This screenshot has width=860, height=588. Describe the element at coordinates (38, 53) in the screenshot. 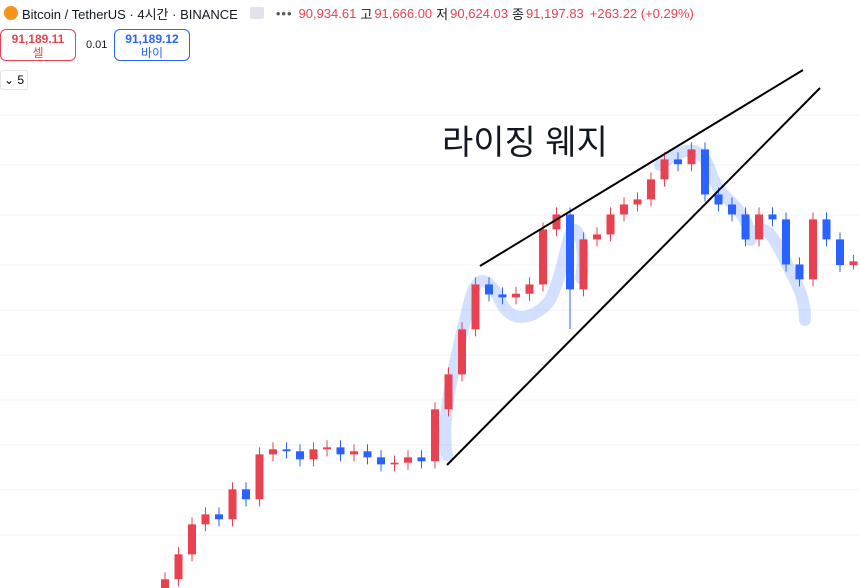

I see `sell-label: 셀` at that location.